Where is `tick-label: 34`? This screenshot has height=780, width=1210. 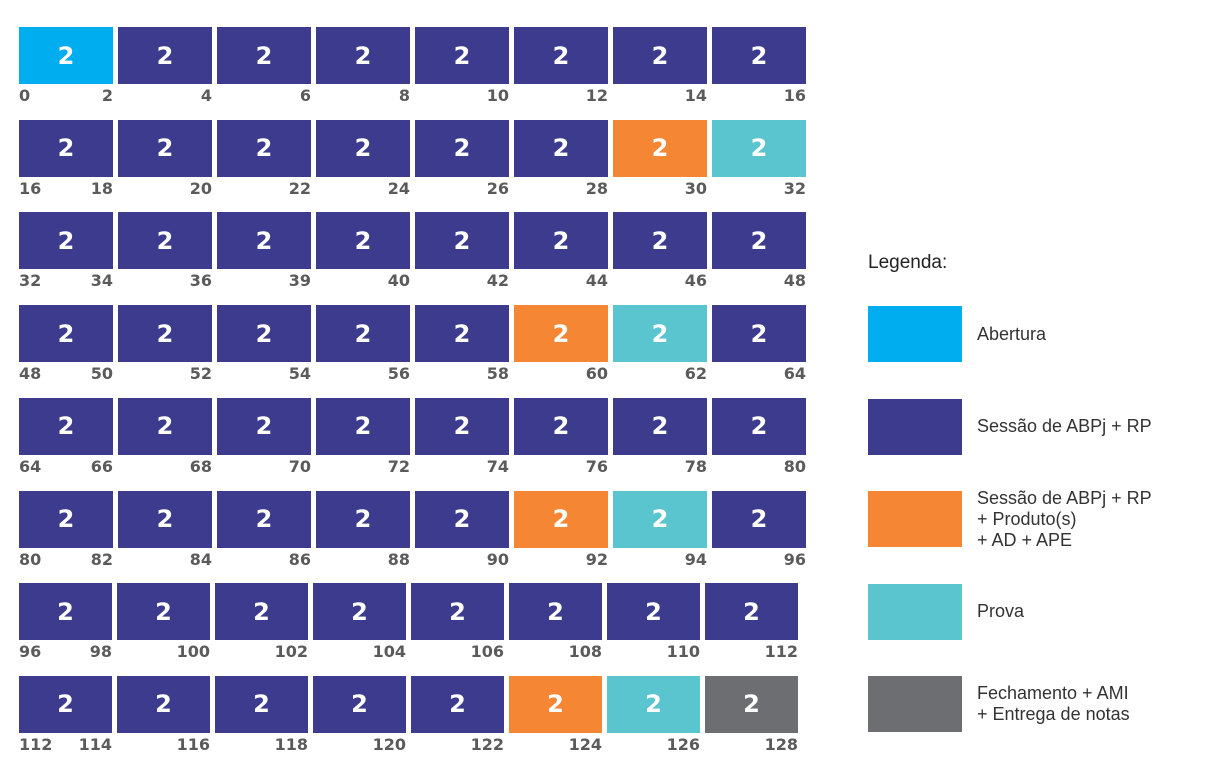
tick-label: 34 is located at coordinates (101, 281).